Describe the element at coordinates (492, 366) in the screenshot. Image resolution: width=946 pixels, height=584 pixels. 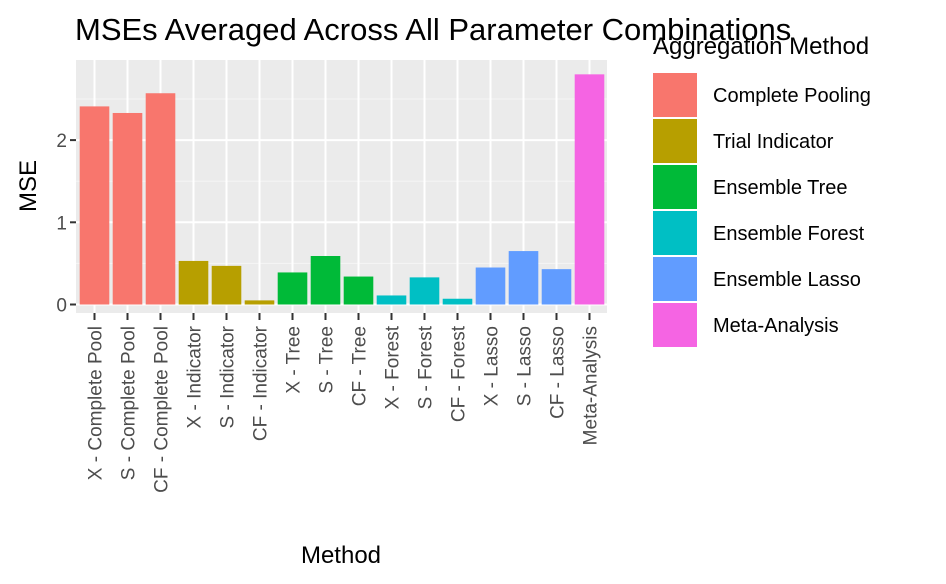
I see `x-tick-label: X - Lasso` at that location.